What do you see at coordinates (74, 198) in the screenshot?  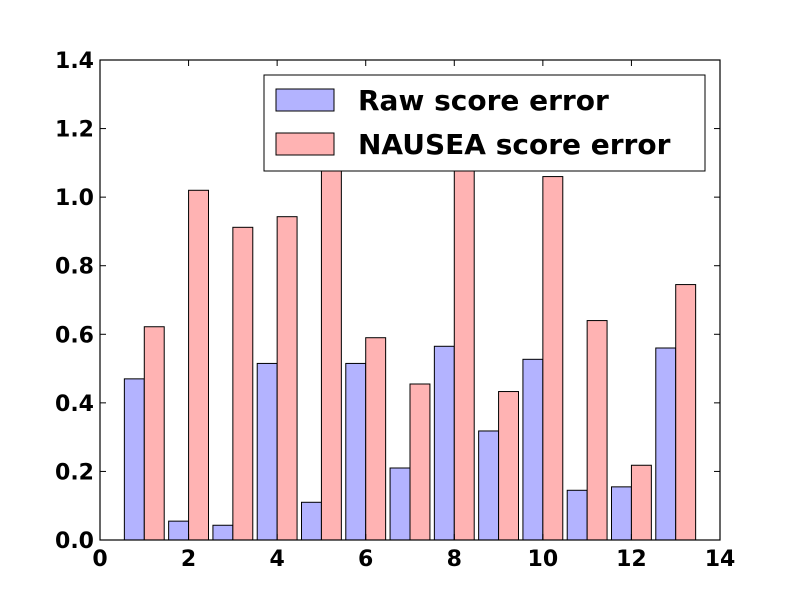 I see `y-tick-label: 1.0` at bounding box center [74, 198].